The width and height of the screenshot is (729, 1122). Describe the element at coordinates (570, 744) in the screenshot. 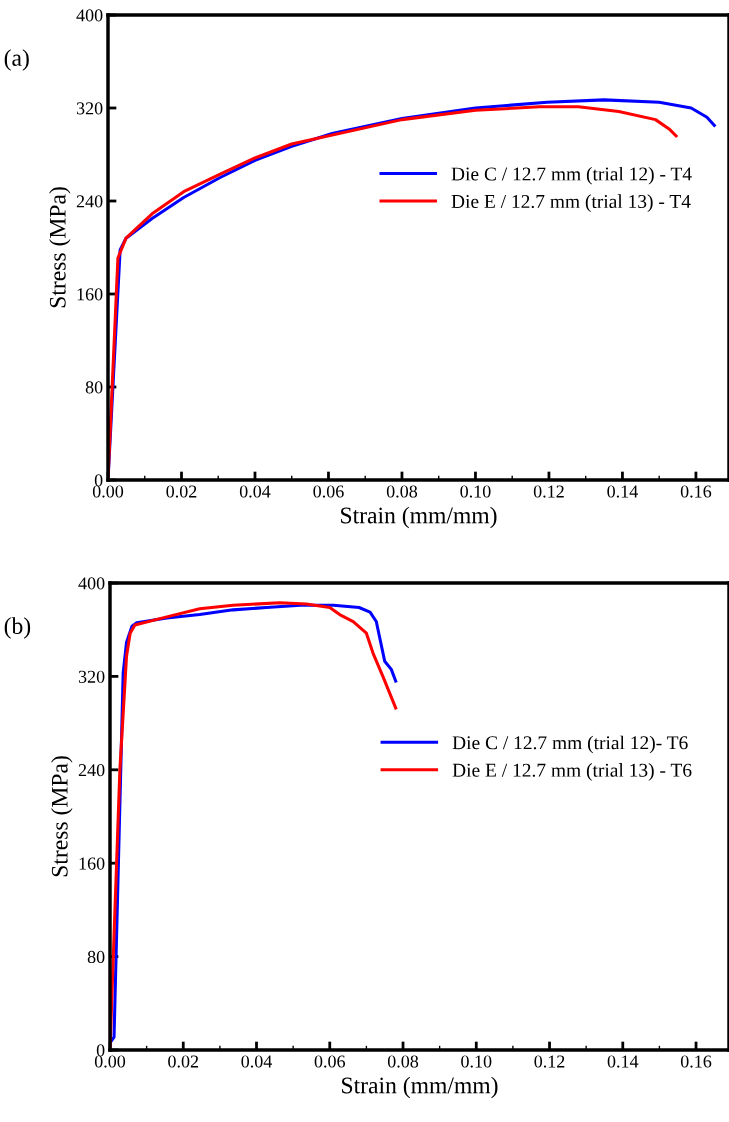

I see `legend-label: Die C / 12.7 mm (trial 12)- T6` at that location.